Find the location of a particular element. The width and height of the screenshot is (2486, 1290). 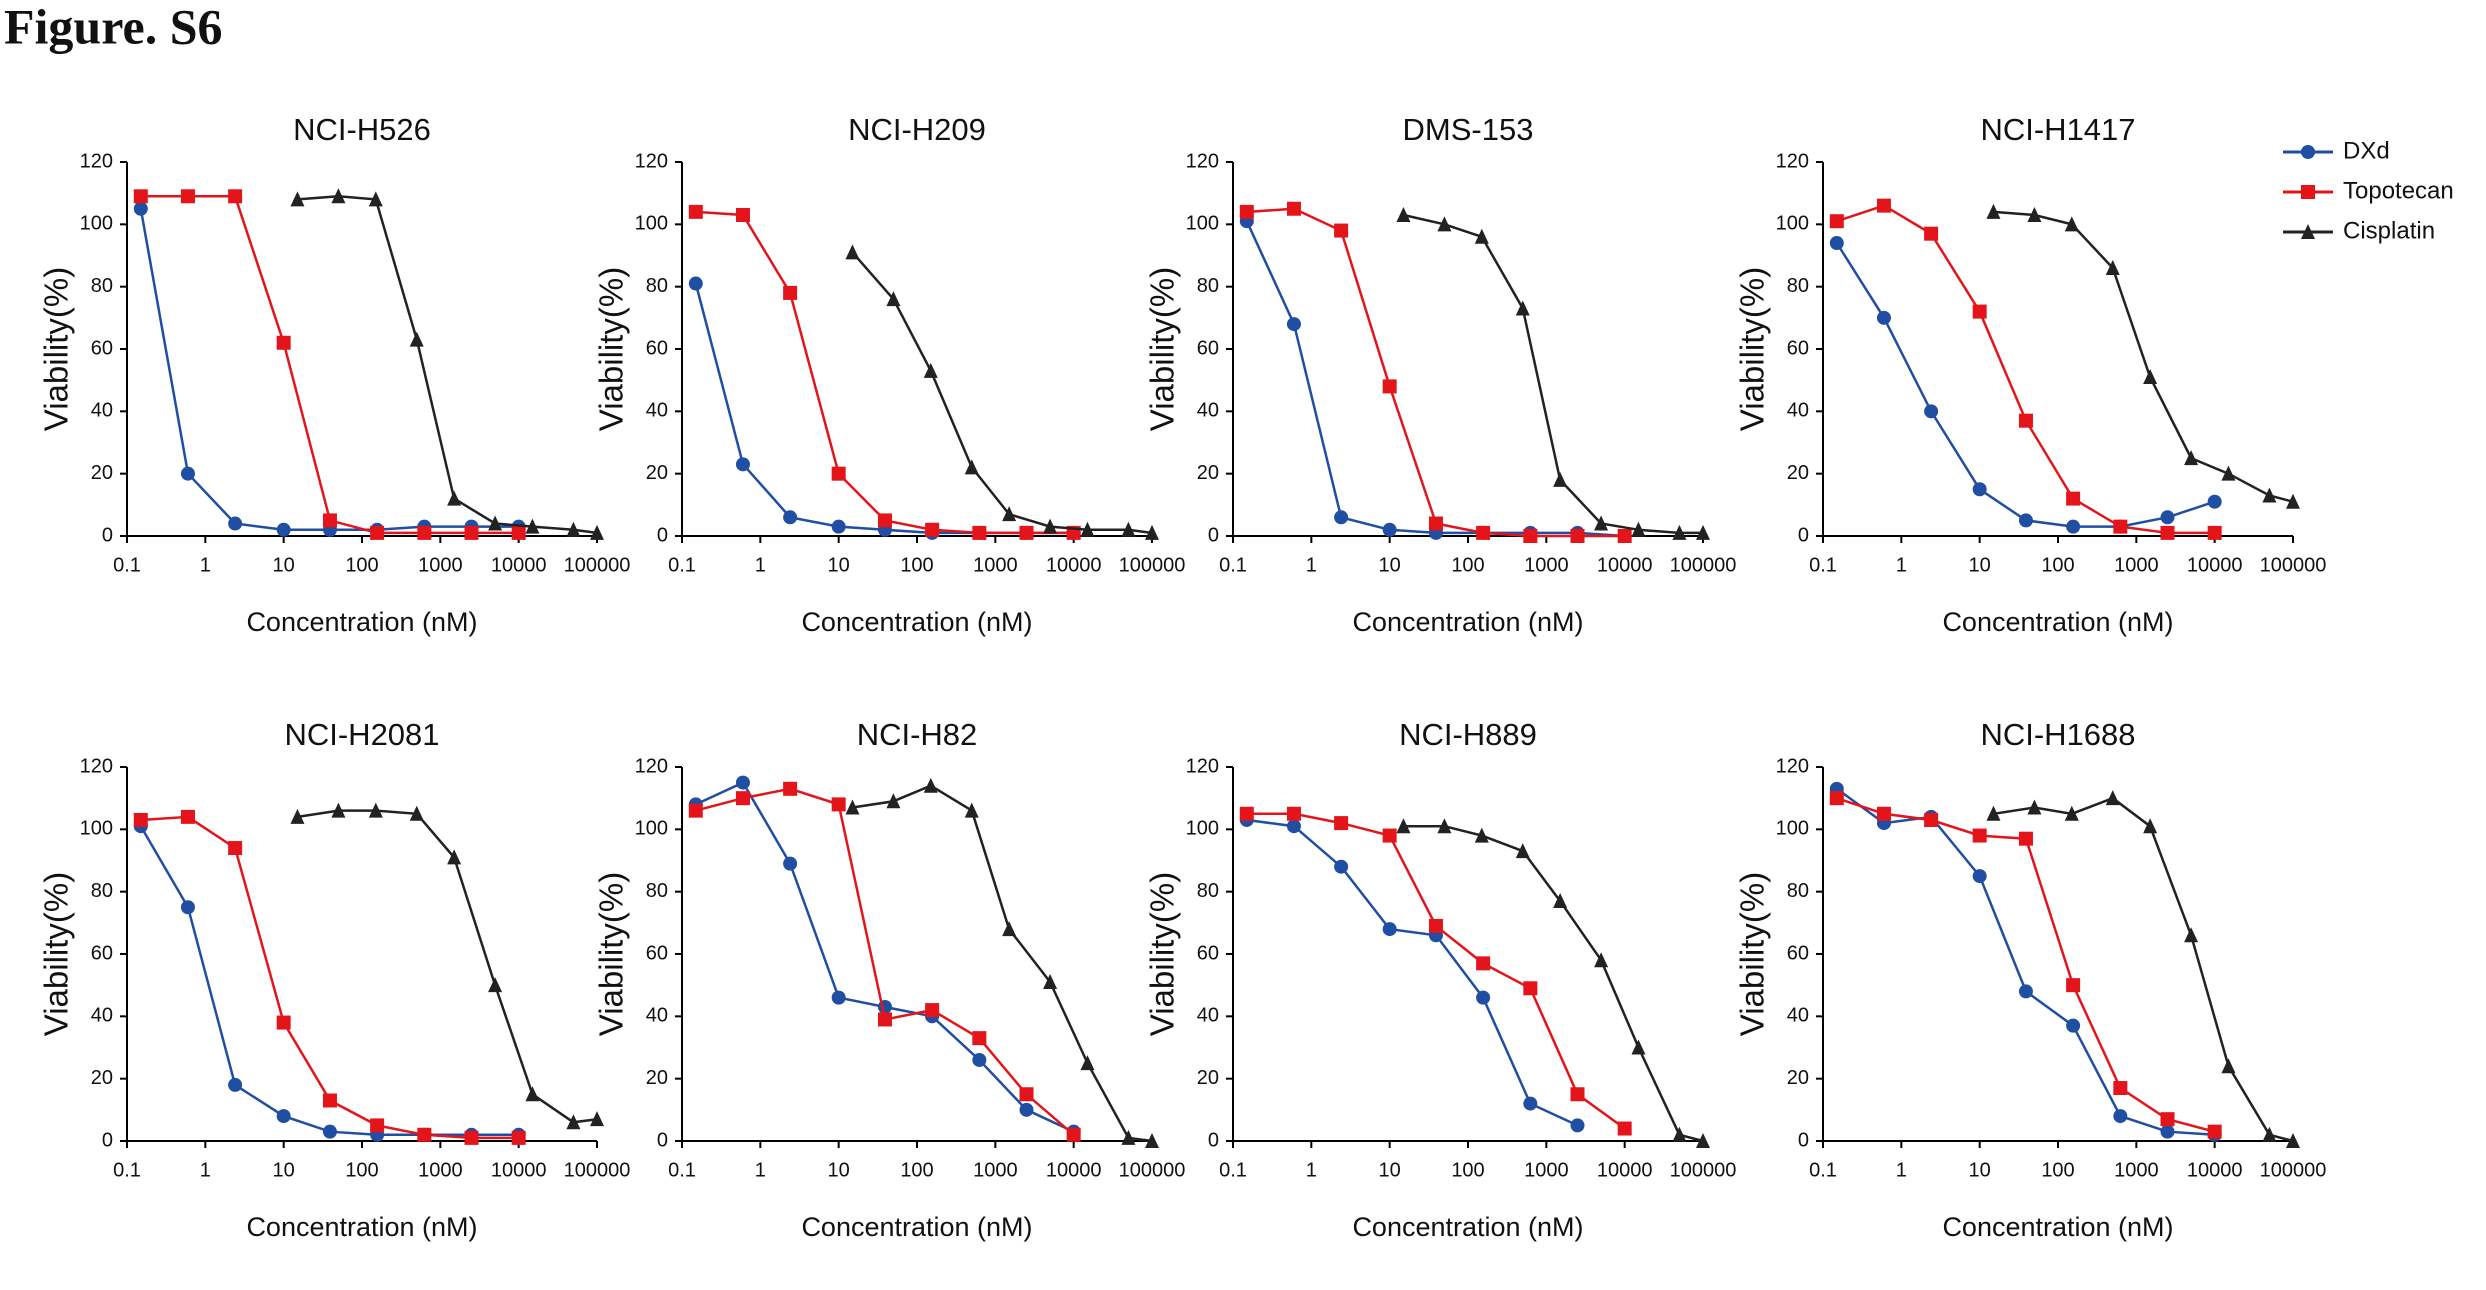

legend-label: Topotecan is located at coordinates (2398, 190).